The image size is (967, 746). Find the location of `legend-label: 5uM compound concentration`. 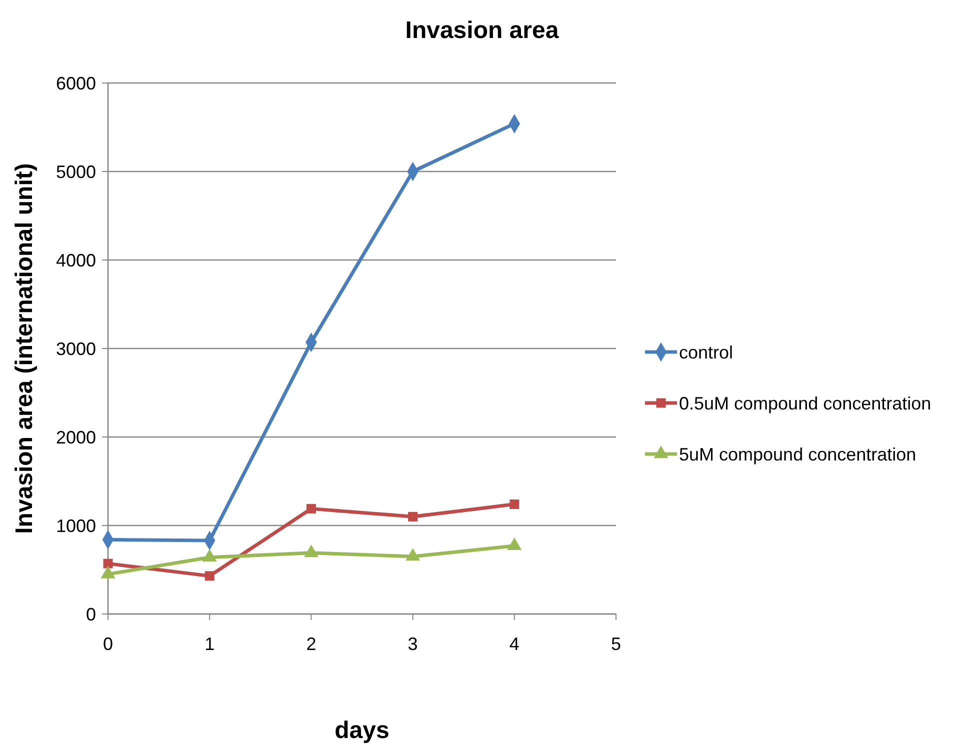

legend-label: 5uM compound concentration is located at coordinates (797, 454).